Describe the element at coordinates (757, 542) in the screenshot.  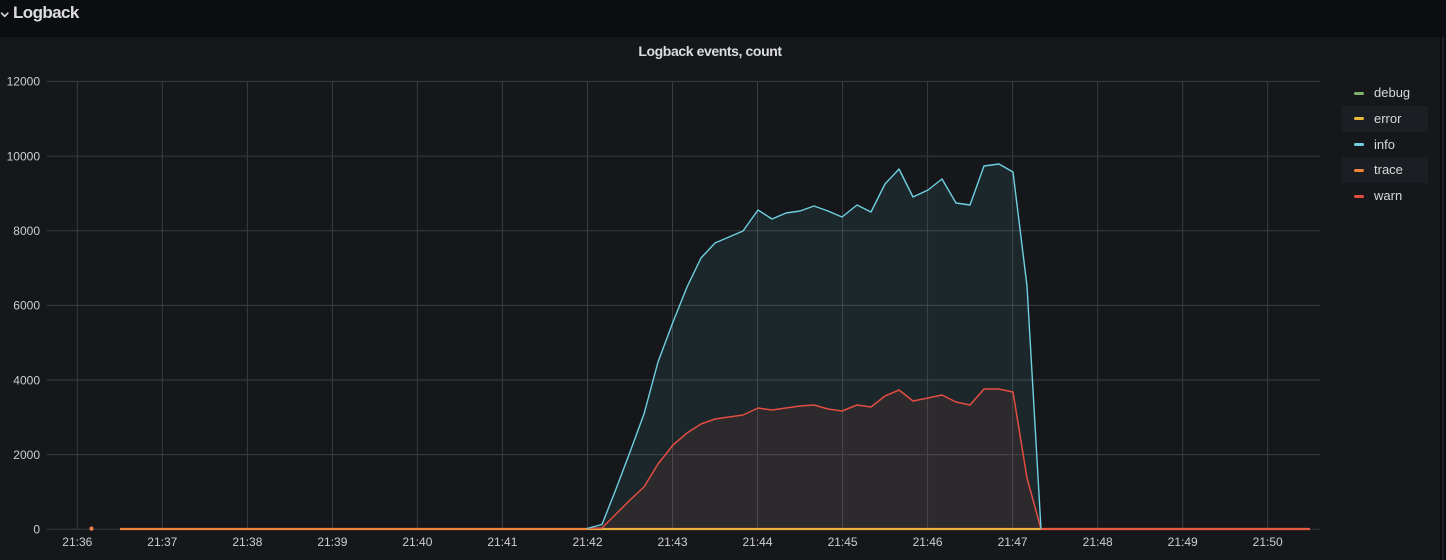
I see `svg-text: 21:44` at that location.